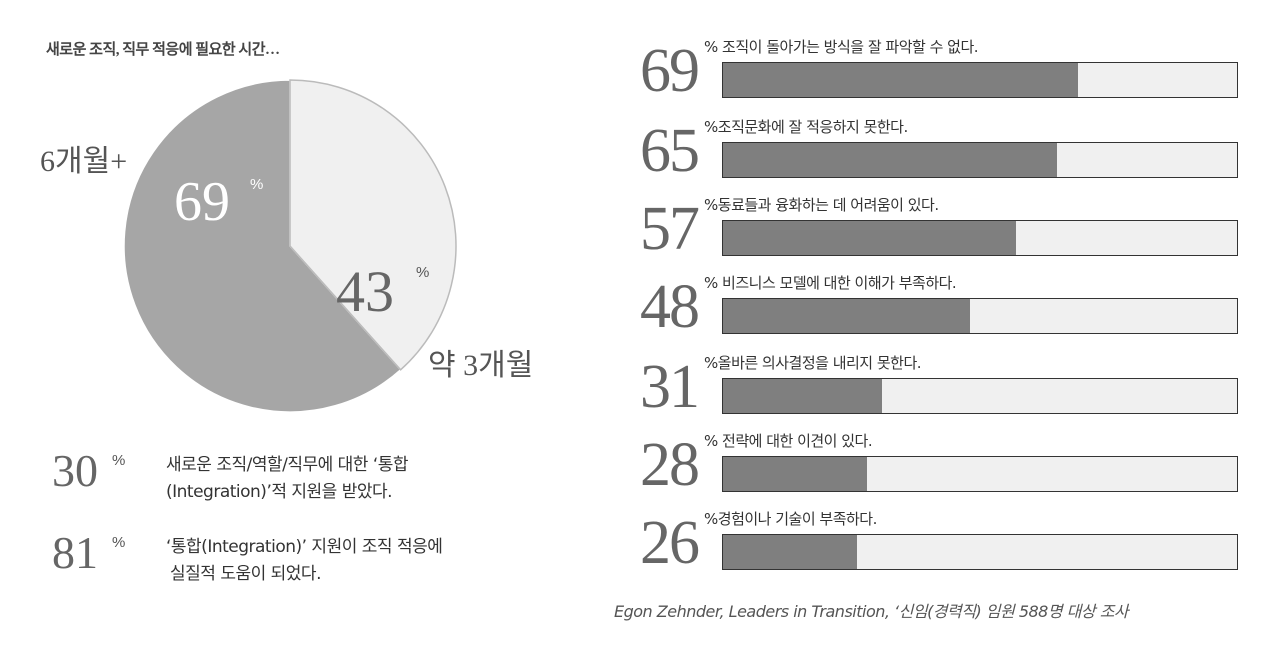  I want to click on bar-label: %올바른 의사결정을 내리지 못한다., so click(813, 362).